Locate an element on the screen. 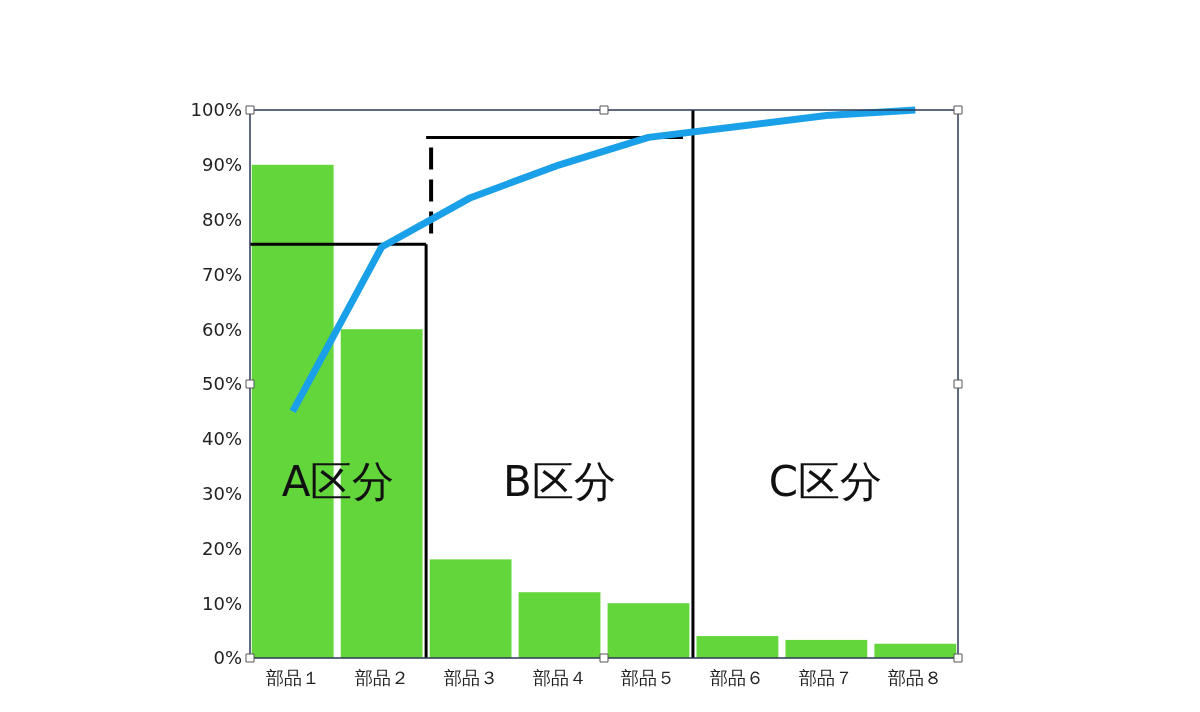 The width and height of the screenshot is (1200, 712). x-tick-label: 部品１ is located at coordinates (292, 677).